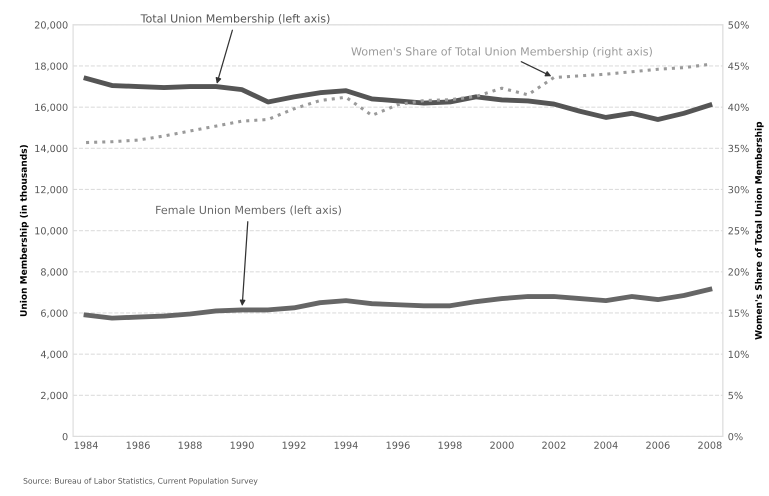  What do you see at coordinates (738, 25) in the screenshot?
I see `y2-tick-label: 50%` at bounding box center [738, 25].